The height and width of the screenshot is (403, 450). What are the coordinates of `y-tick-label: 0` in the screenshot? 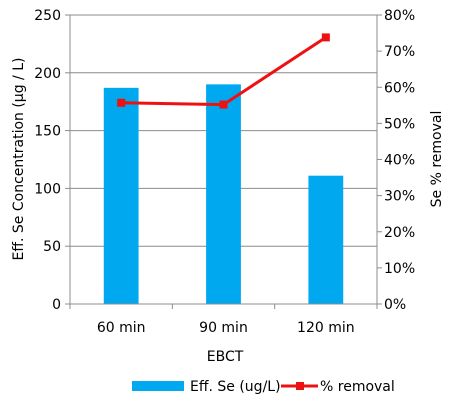 It's located at (56, 305).